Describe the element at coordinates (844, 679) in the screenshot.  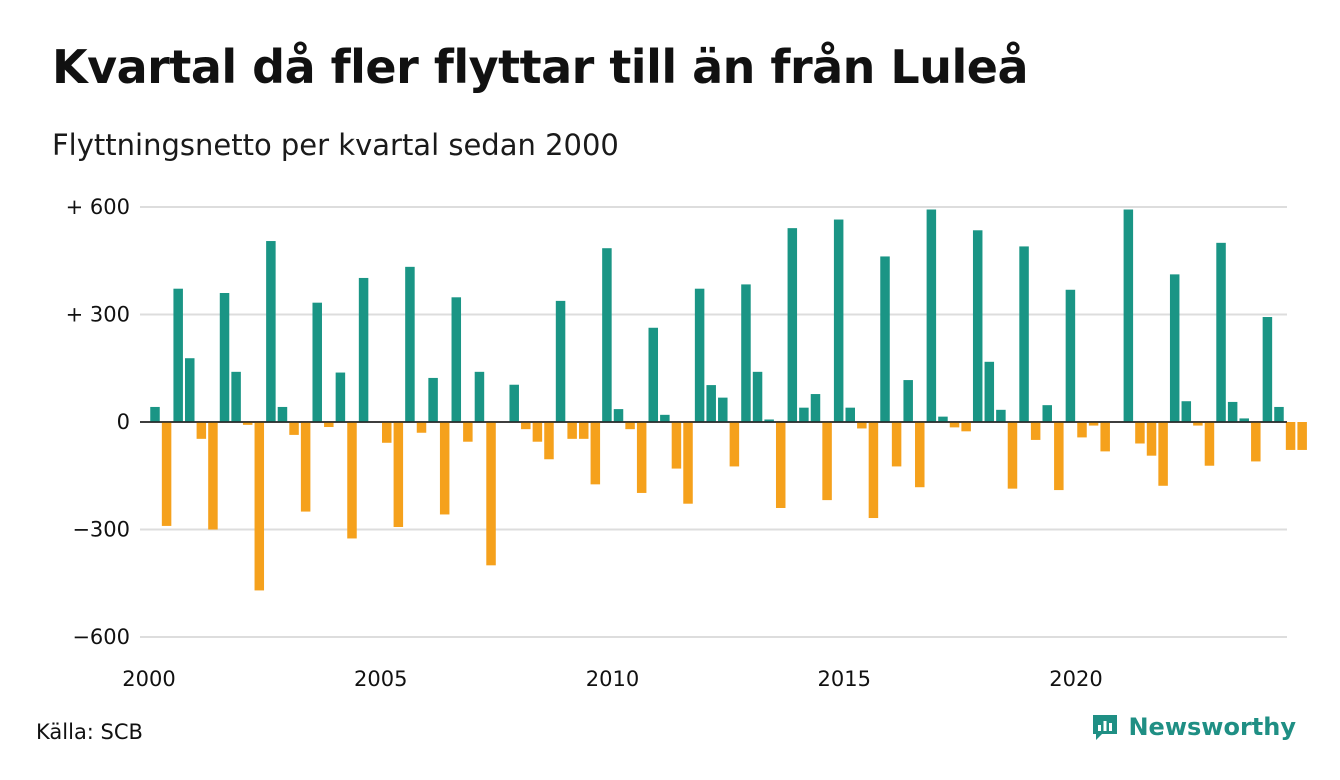
I see `x-tick-label: 2015` at that location.